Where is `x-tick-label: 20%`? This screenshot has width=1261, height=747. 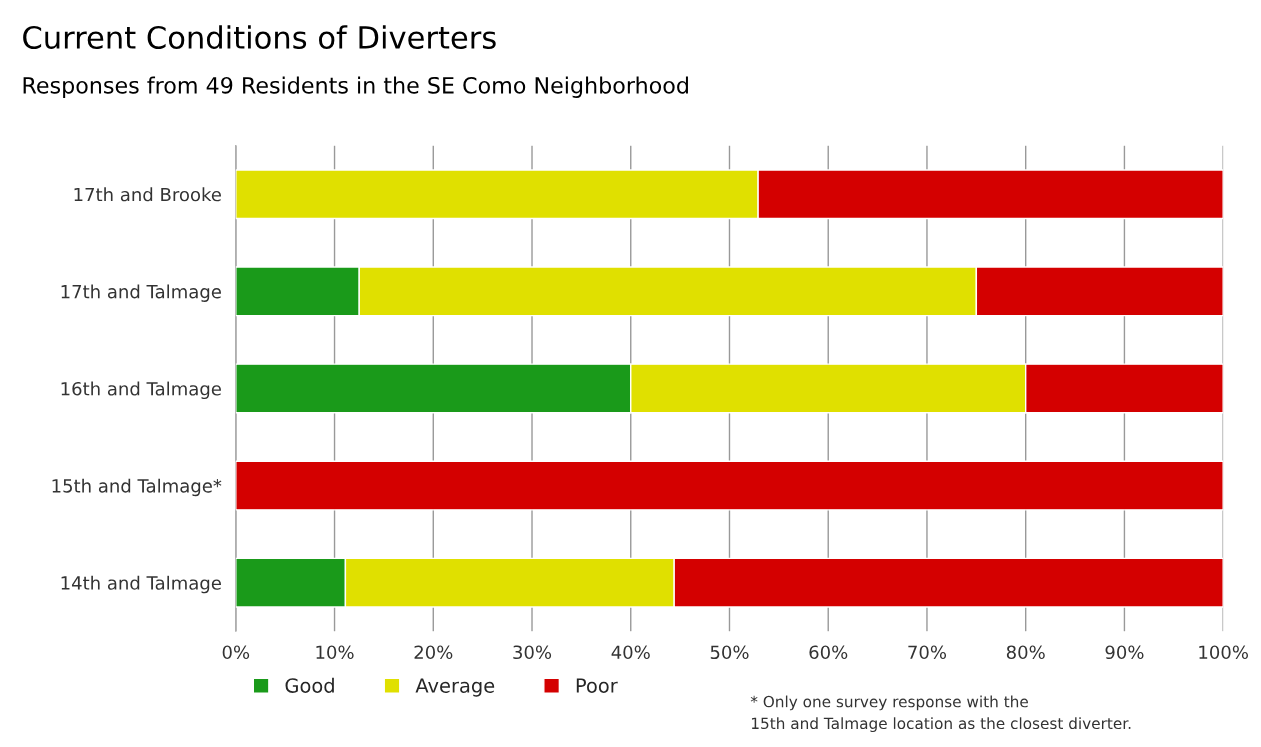 x-tick-label: 20% is located at coordinates (433, 652).